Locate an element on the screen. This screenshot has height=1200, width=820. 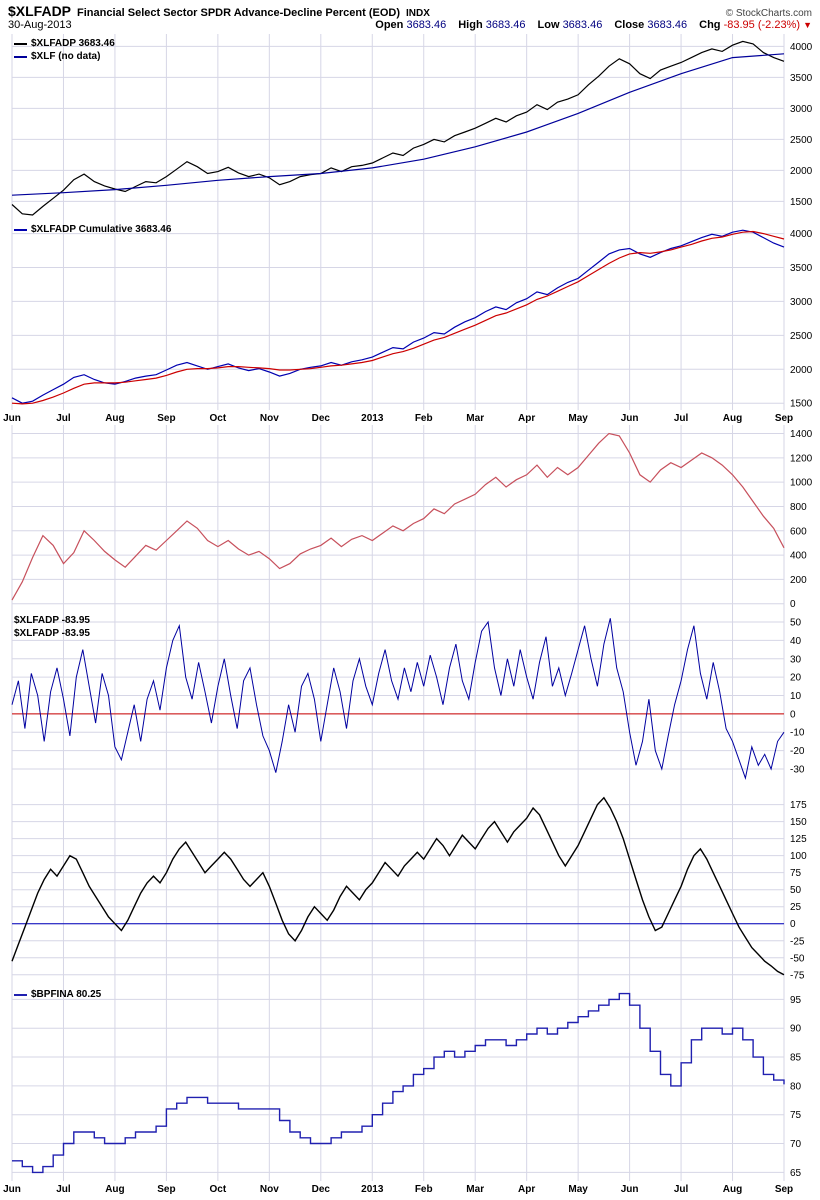
symbol: $XLFADP is located at coordinates (40, 11).